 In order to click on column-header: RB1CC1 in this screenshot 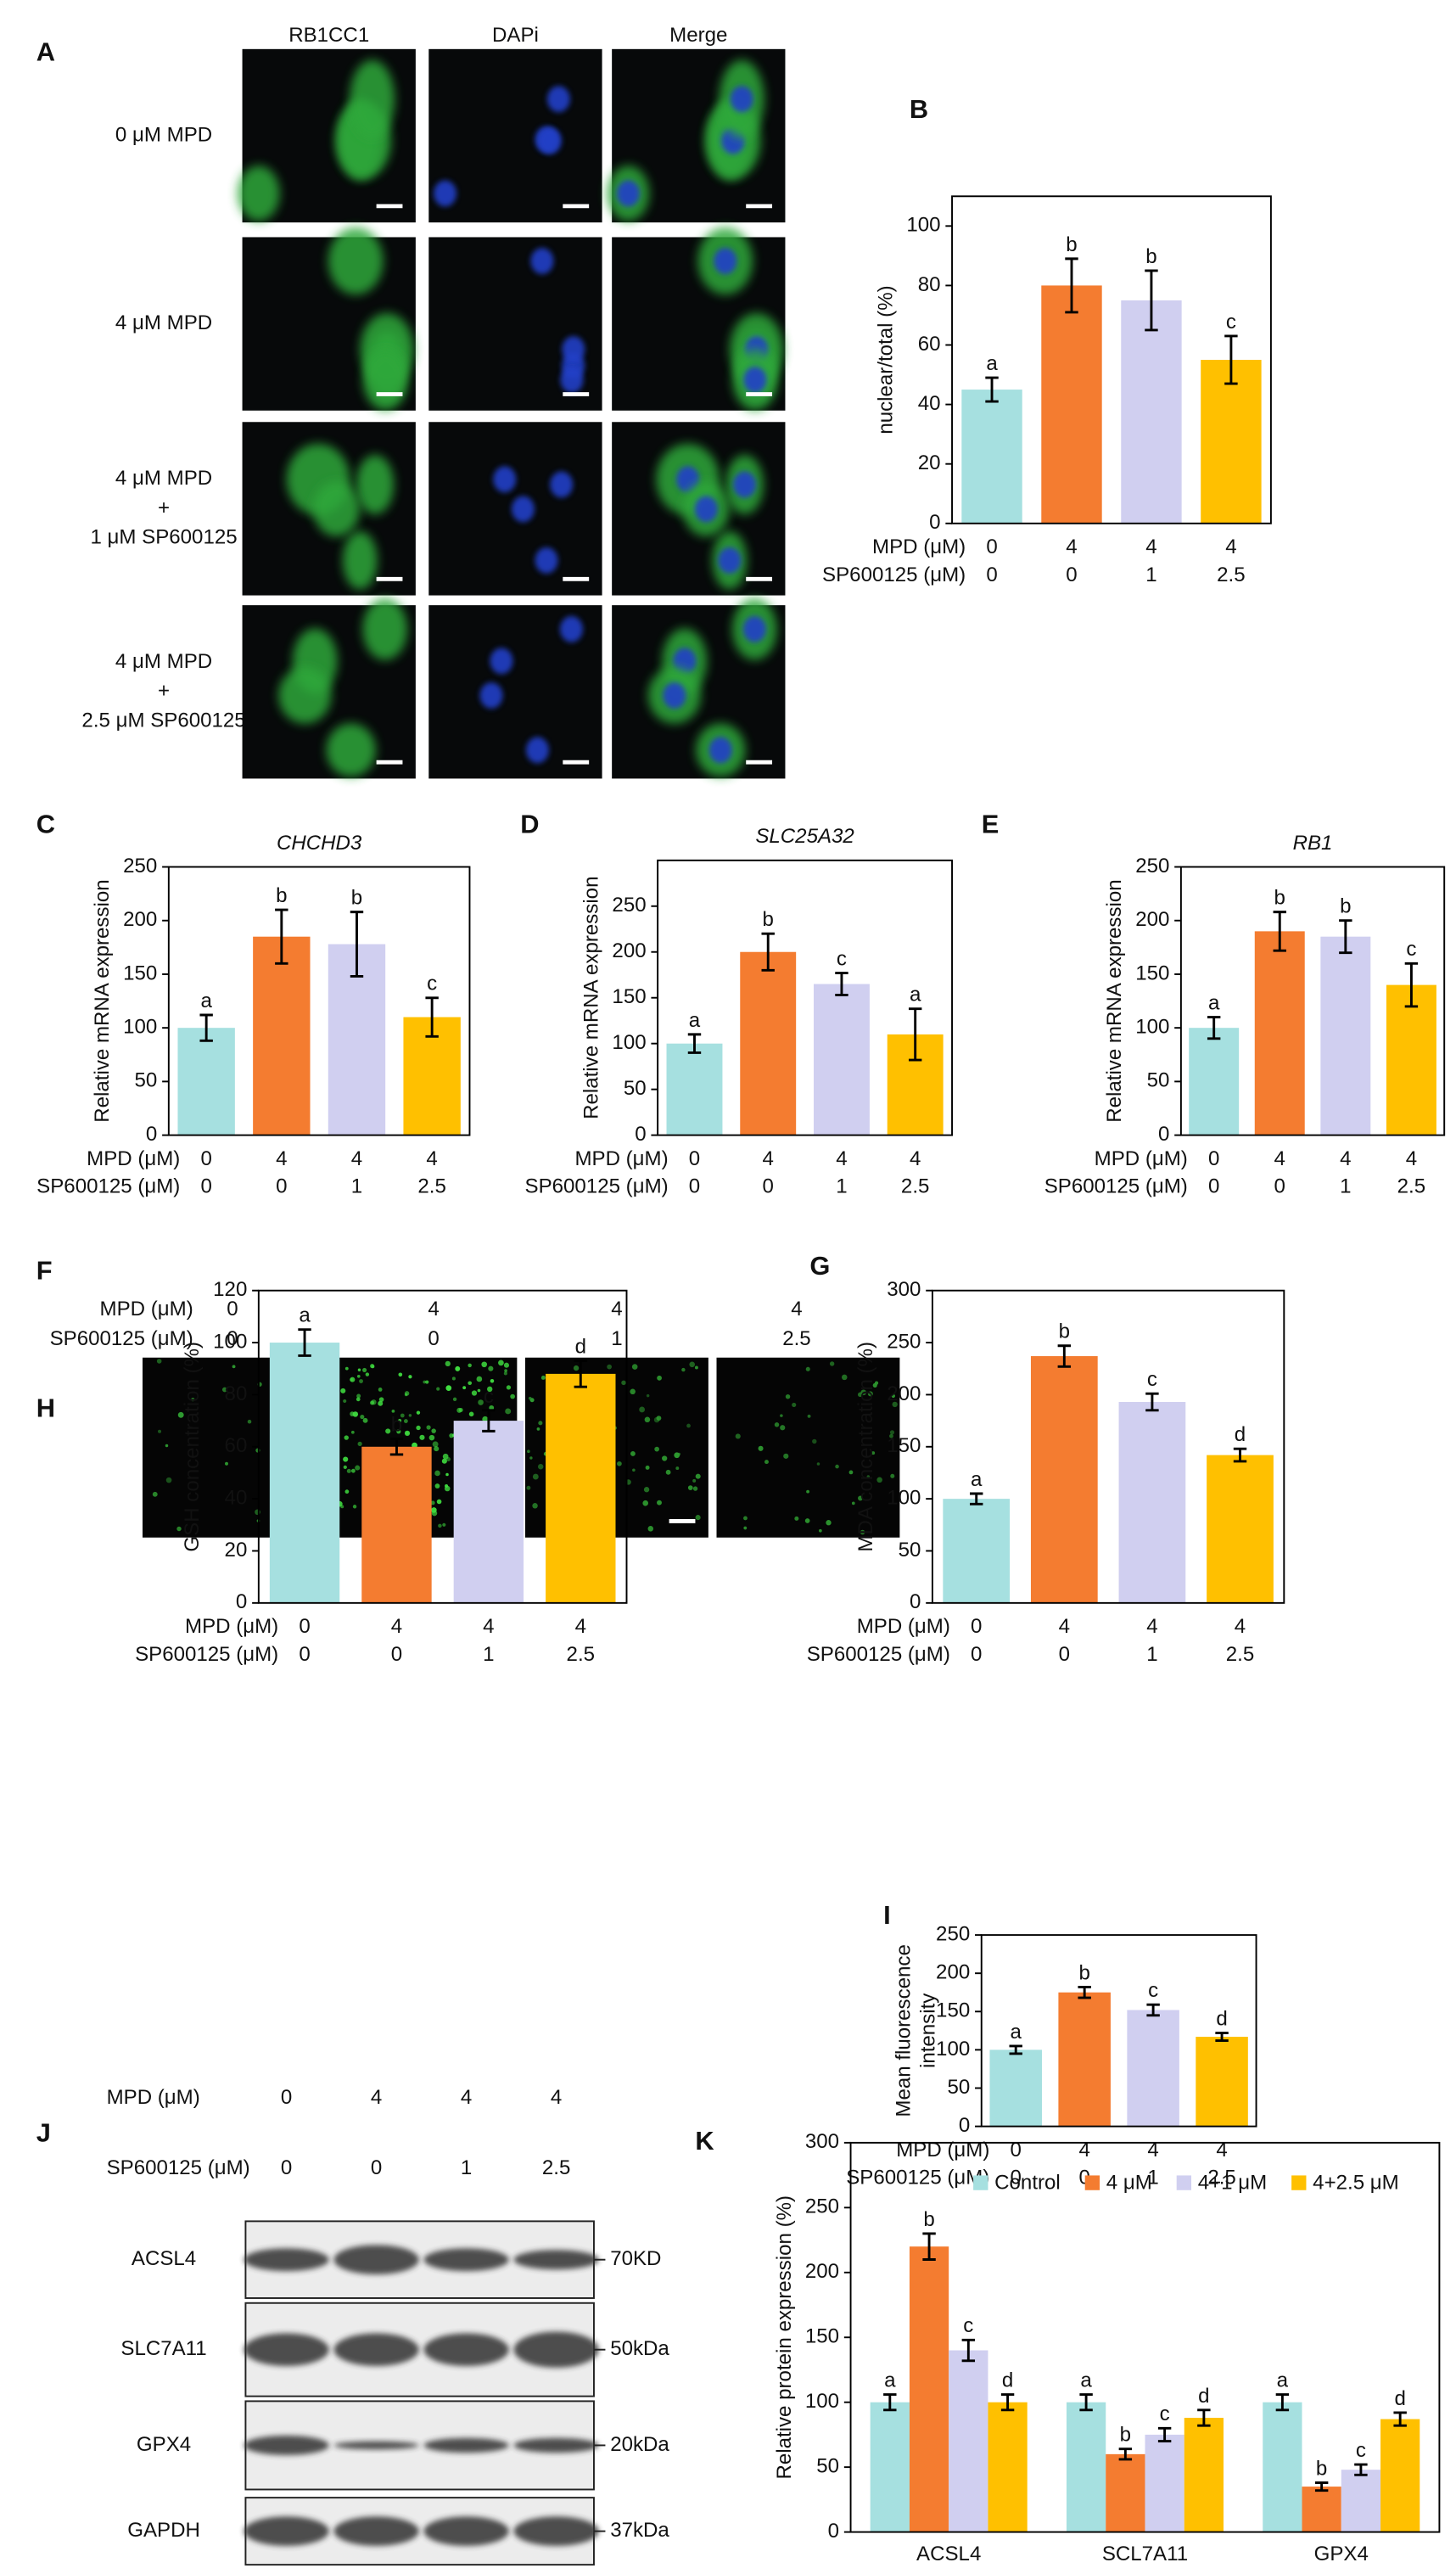, I will do `click(328, 35)`.